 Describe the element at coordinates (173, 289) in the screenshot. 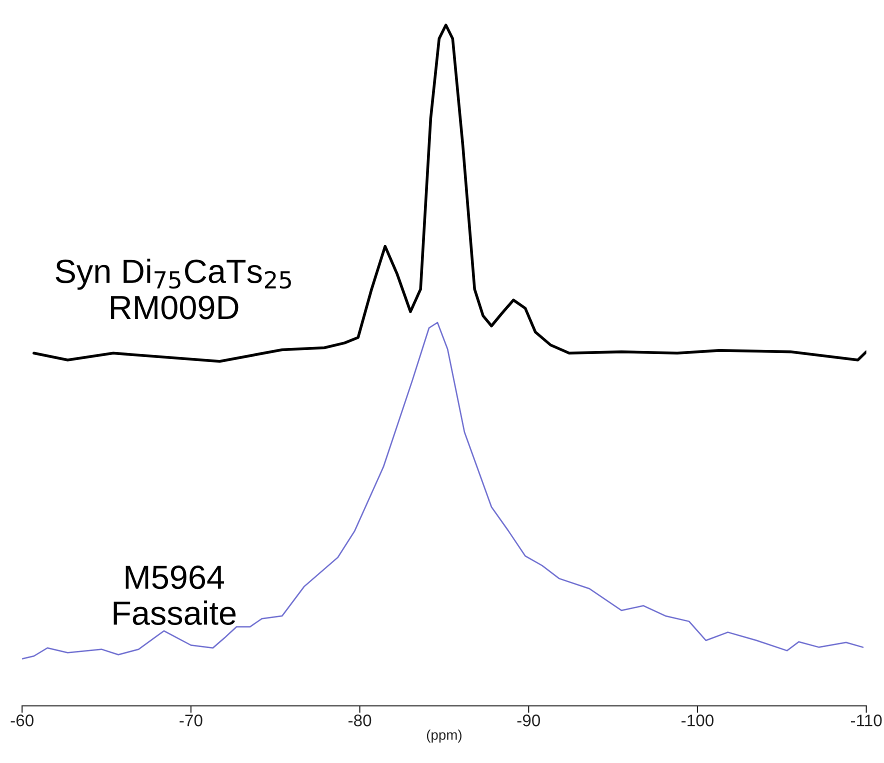

I see `series-label: Syn Di$_{75}$CaTs$_{25}$ RM009D` at that location.